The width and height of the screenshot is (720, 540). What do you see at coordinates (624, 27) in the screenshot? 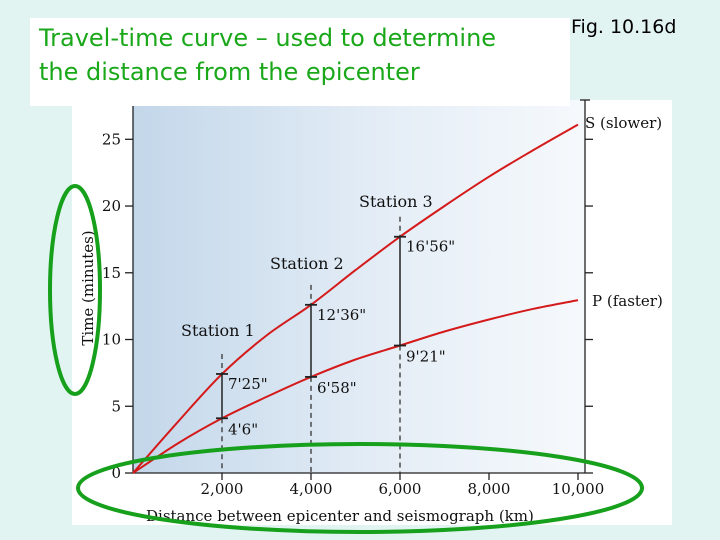
I see `figure-label: Fig. 10.16d` at bounding box center [624, 27].